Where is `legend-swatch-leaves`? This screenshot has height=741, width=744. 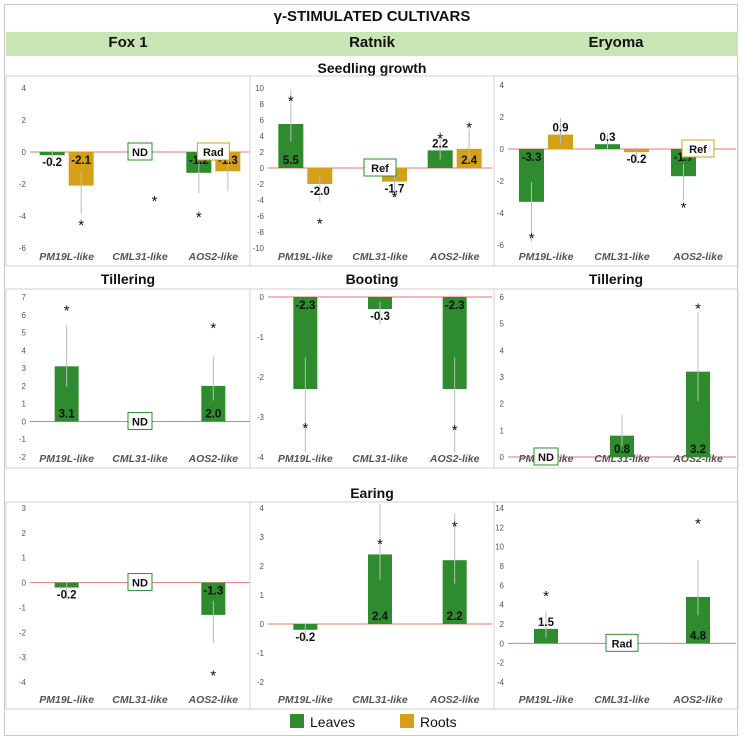 legend-swatch-leaves is located at coordinates (297, 721).